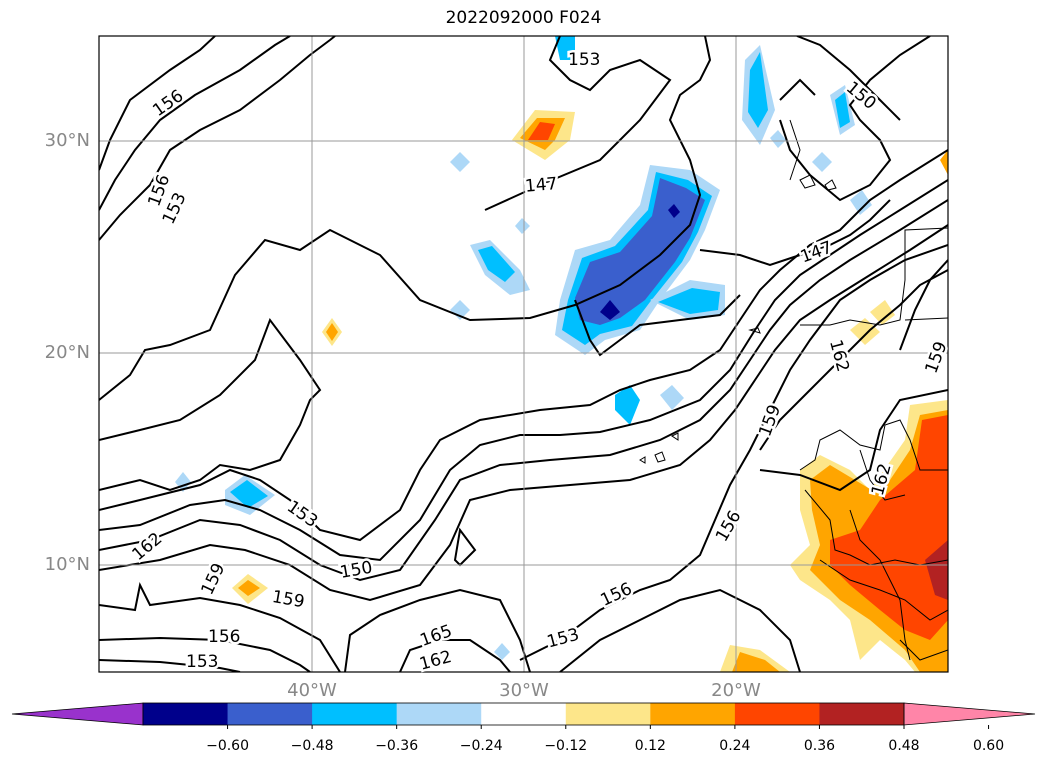  What do you see at coordinates (312, 690) in the screenshot?
I see `lon-label-40w: 40°W` at bounding box center [312, 690].